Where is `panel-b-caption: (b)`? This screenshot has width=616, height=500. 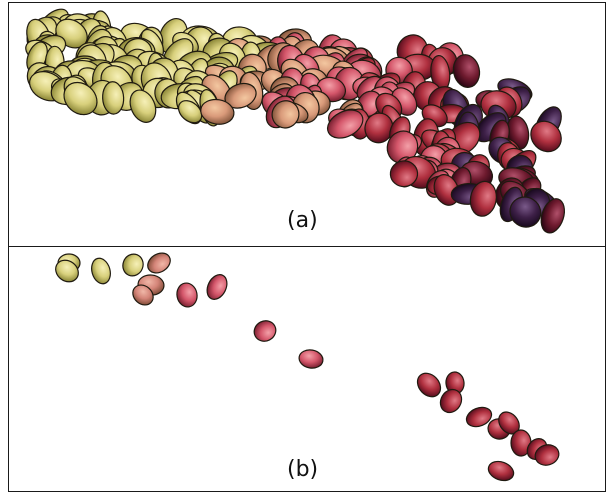 panel-b-caption: (b) is located at coordinates (303, 469).